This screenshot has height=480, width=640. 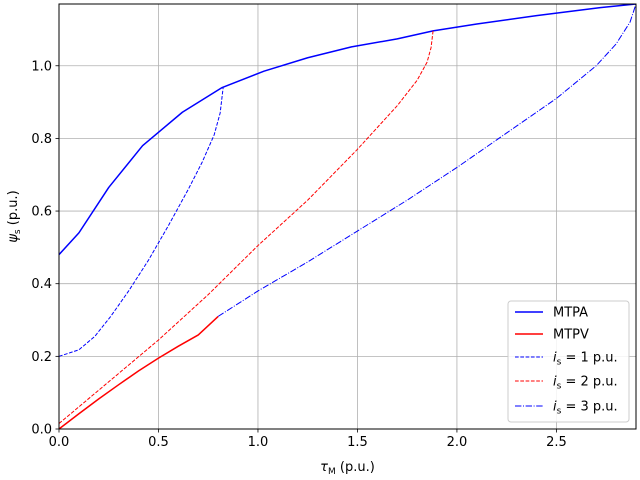 I want to click on legend-label-is2: is = 2 p.u., so click(x=585, y=383).